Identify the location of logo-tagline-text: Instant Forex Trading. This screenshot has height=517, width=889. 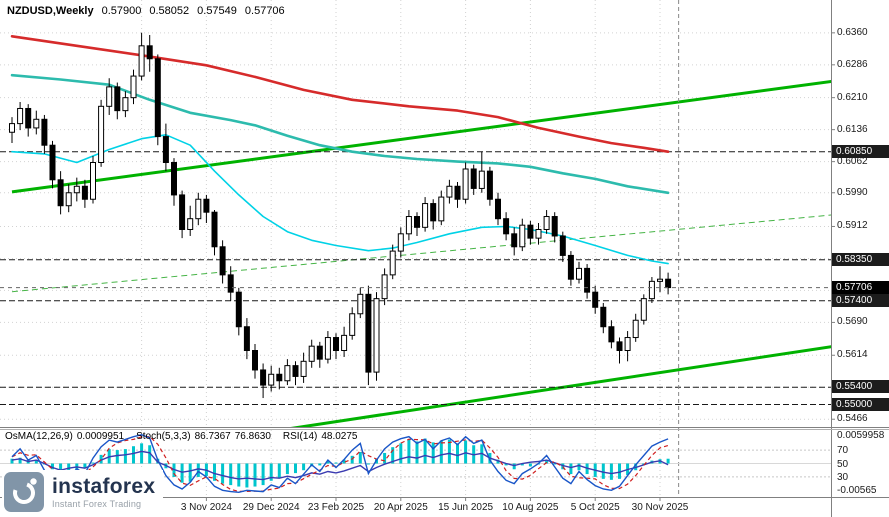
(97, 503).